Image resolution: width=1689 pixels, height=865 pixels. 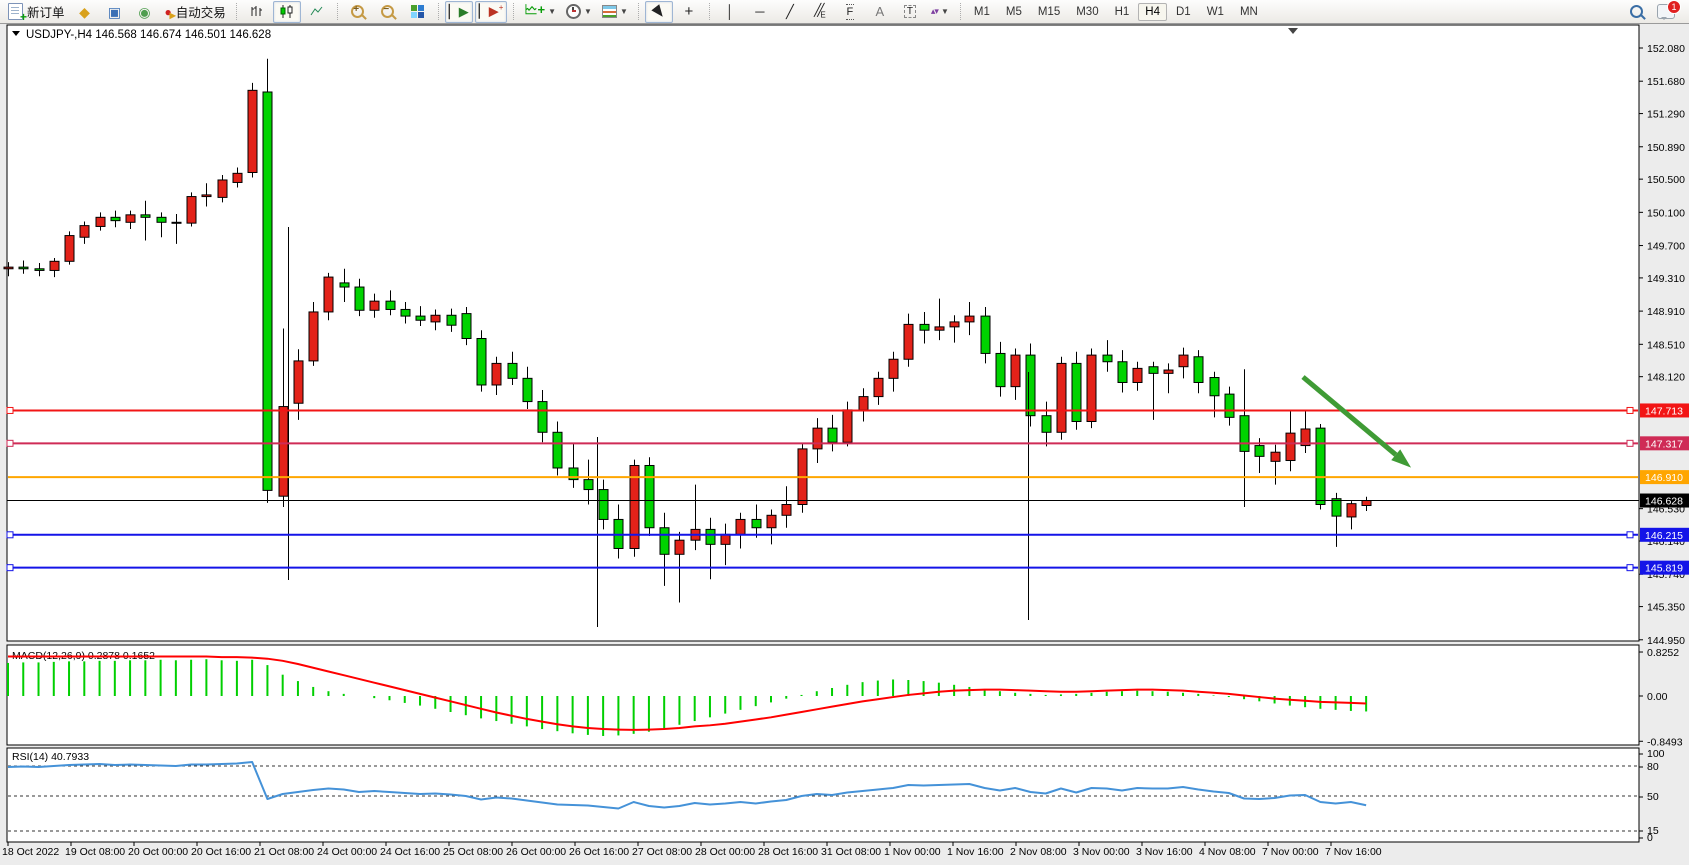 What do you see at coordinates (358, 12) in the screenshot?
I see `zoom-in-button: +` at bounding box center [358, 12].